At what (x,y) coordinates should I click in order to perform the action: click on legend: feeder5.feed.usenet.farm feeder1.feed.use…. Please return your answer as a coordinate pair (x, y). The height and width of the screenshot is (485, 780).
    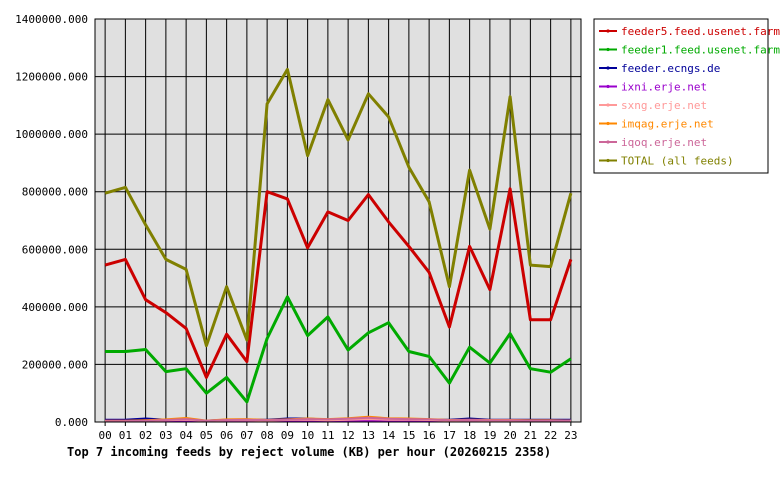
    Looking at the image, I should click on (686, 96).